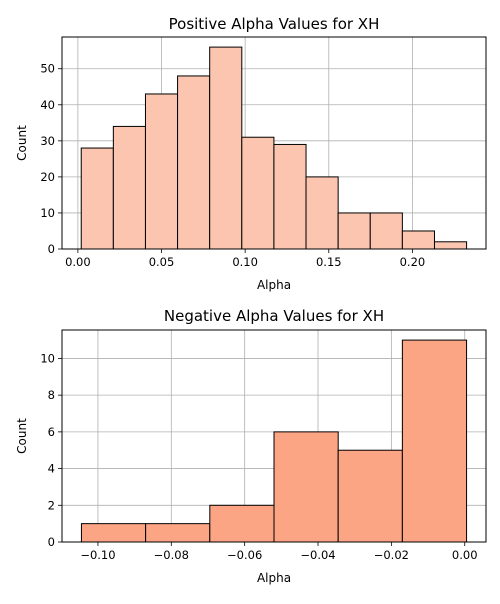  I want to click on y-tick-label: 6, so click(51, 432).